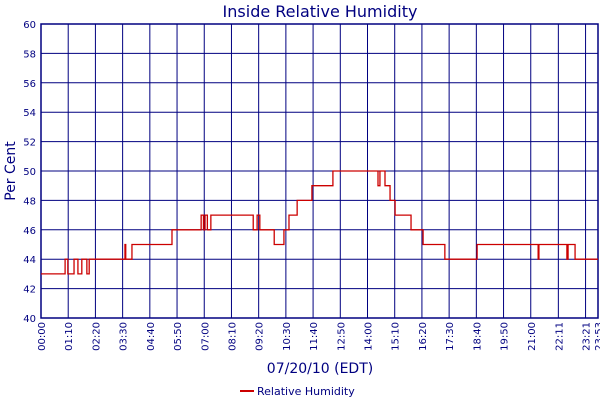 The height and width of the screenshot is (400, 600). Describe the element at coordinates (29, 290) in the screenshot. I see `y-tick-label: 42` at that location.